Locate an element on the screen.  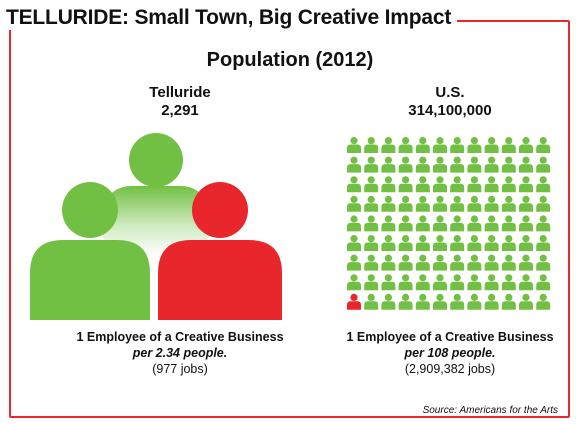
us-pictogram-grid is located at coordinates (449, 223).